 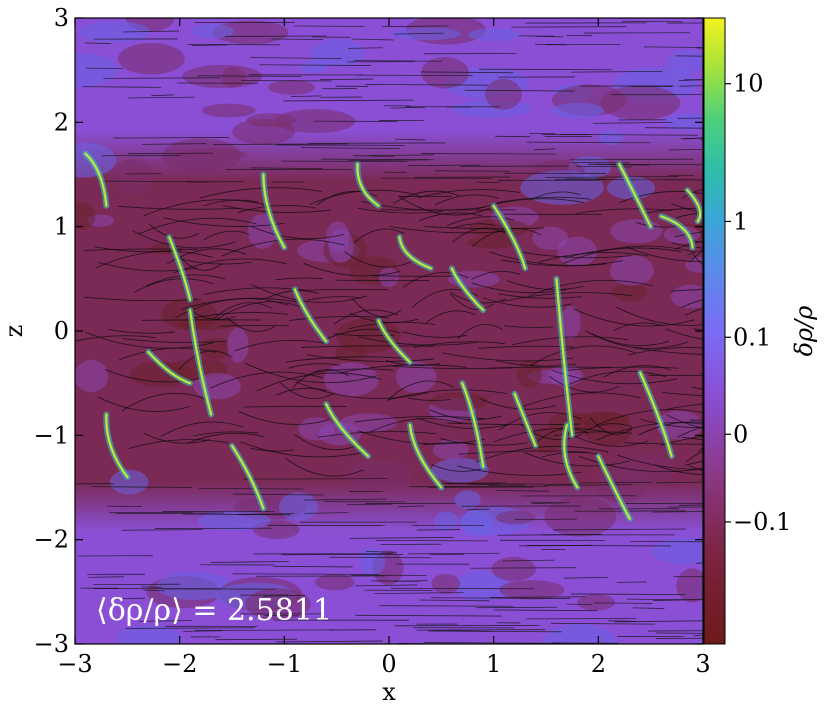 What do you see at coordinates (74, 664) in the screenshot?
I see `x-tick-label: −3` at bounding box center [74, 664].